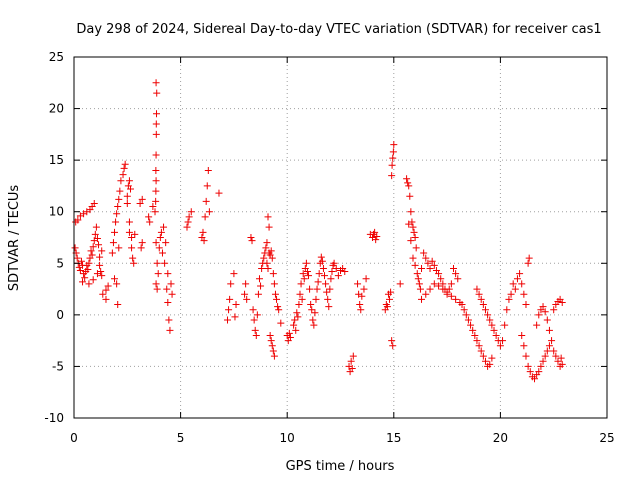  Describe the element at coordinates (393, 438) in the screenshot. I see `x-tick-label: 15` at that location.